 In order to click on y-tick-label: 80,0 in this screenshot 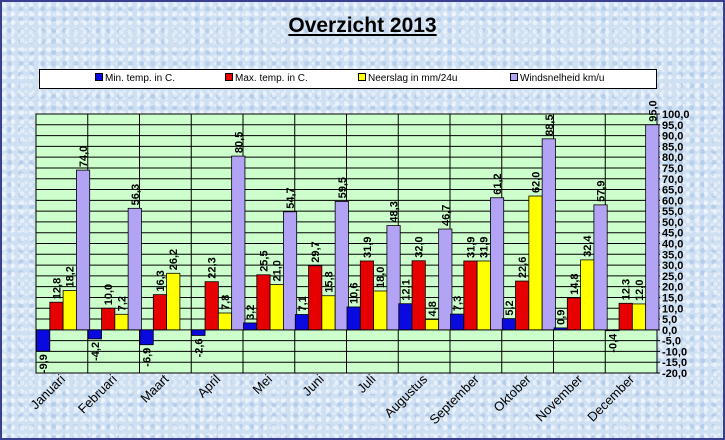, I will do `click(672, 158)`.